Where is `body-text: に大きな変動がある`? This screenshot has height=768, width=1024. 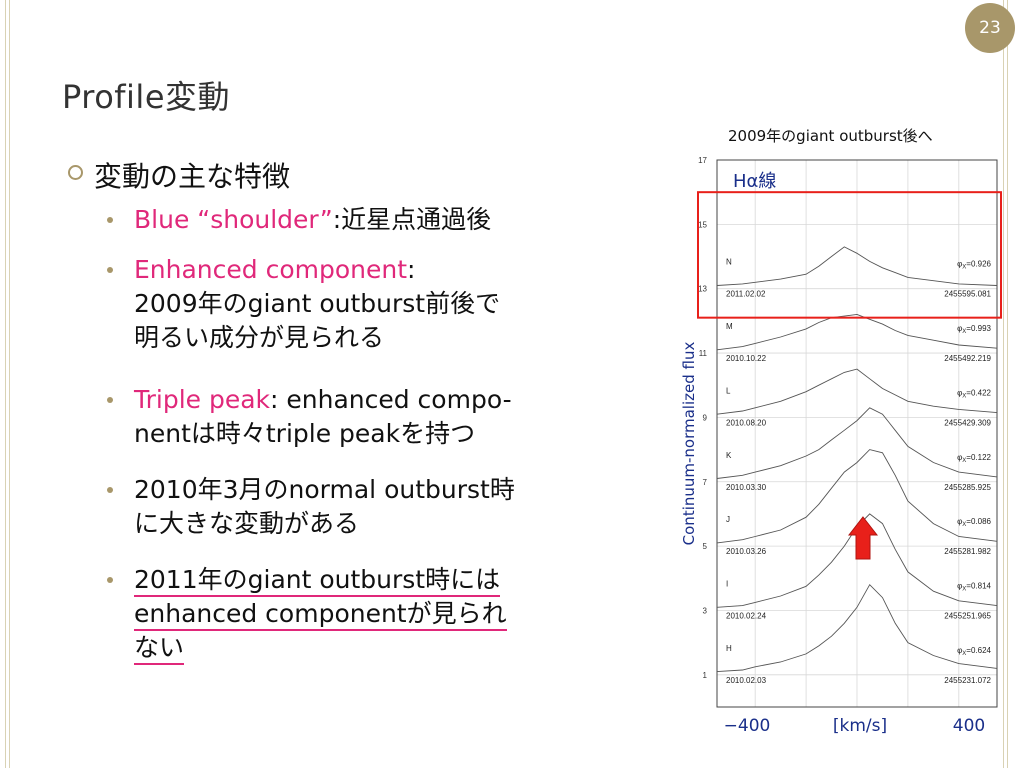 body-text: に大きな変動がある is located at coordinates (247, 523).